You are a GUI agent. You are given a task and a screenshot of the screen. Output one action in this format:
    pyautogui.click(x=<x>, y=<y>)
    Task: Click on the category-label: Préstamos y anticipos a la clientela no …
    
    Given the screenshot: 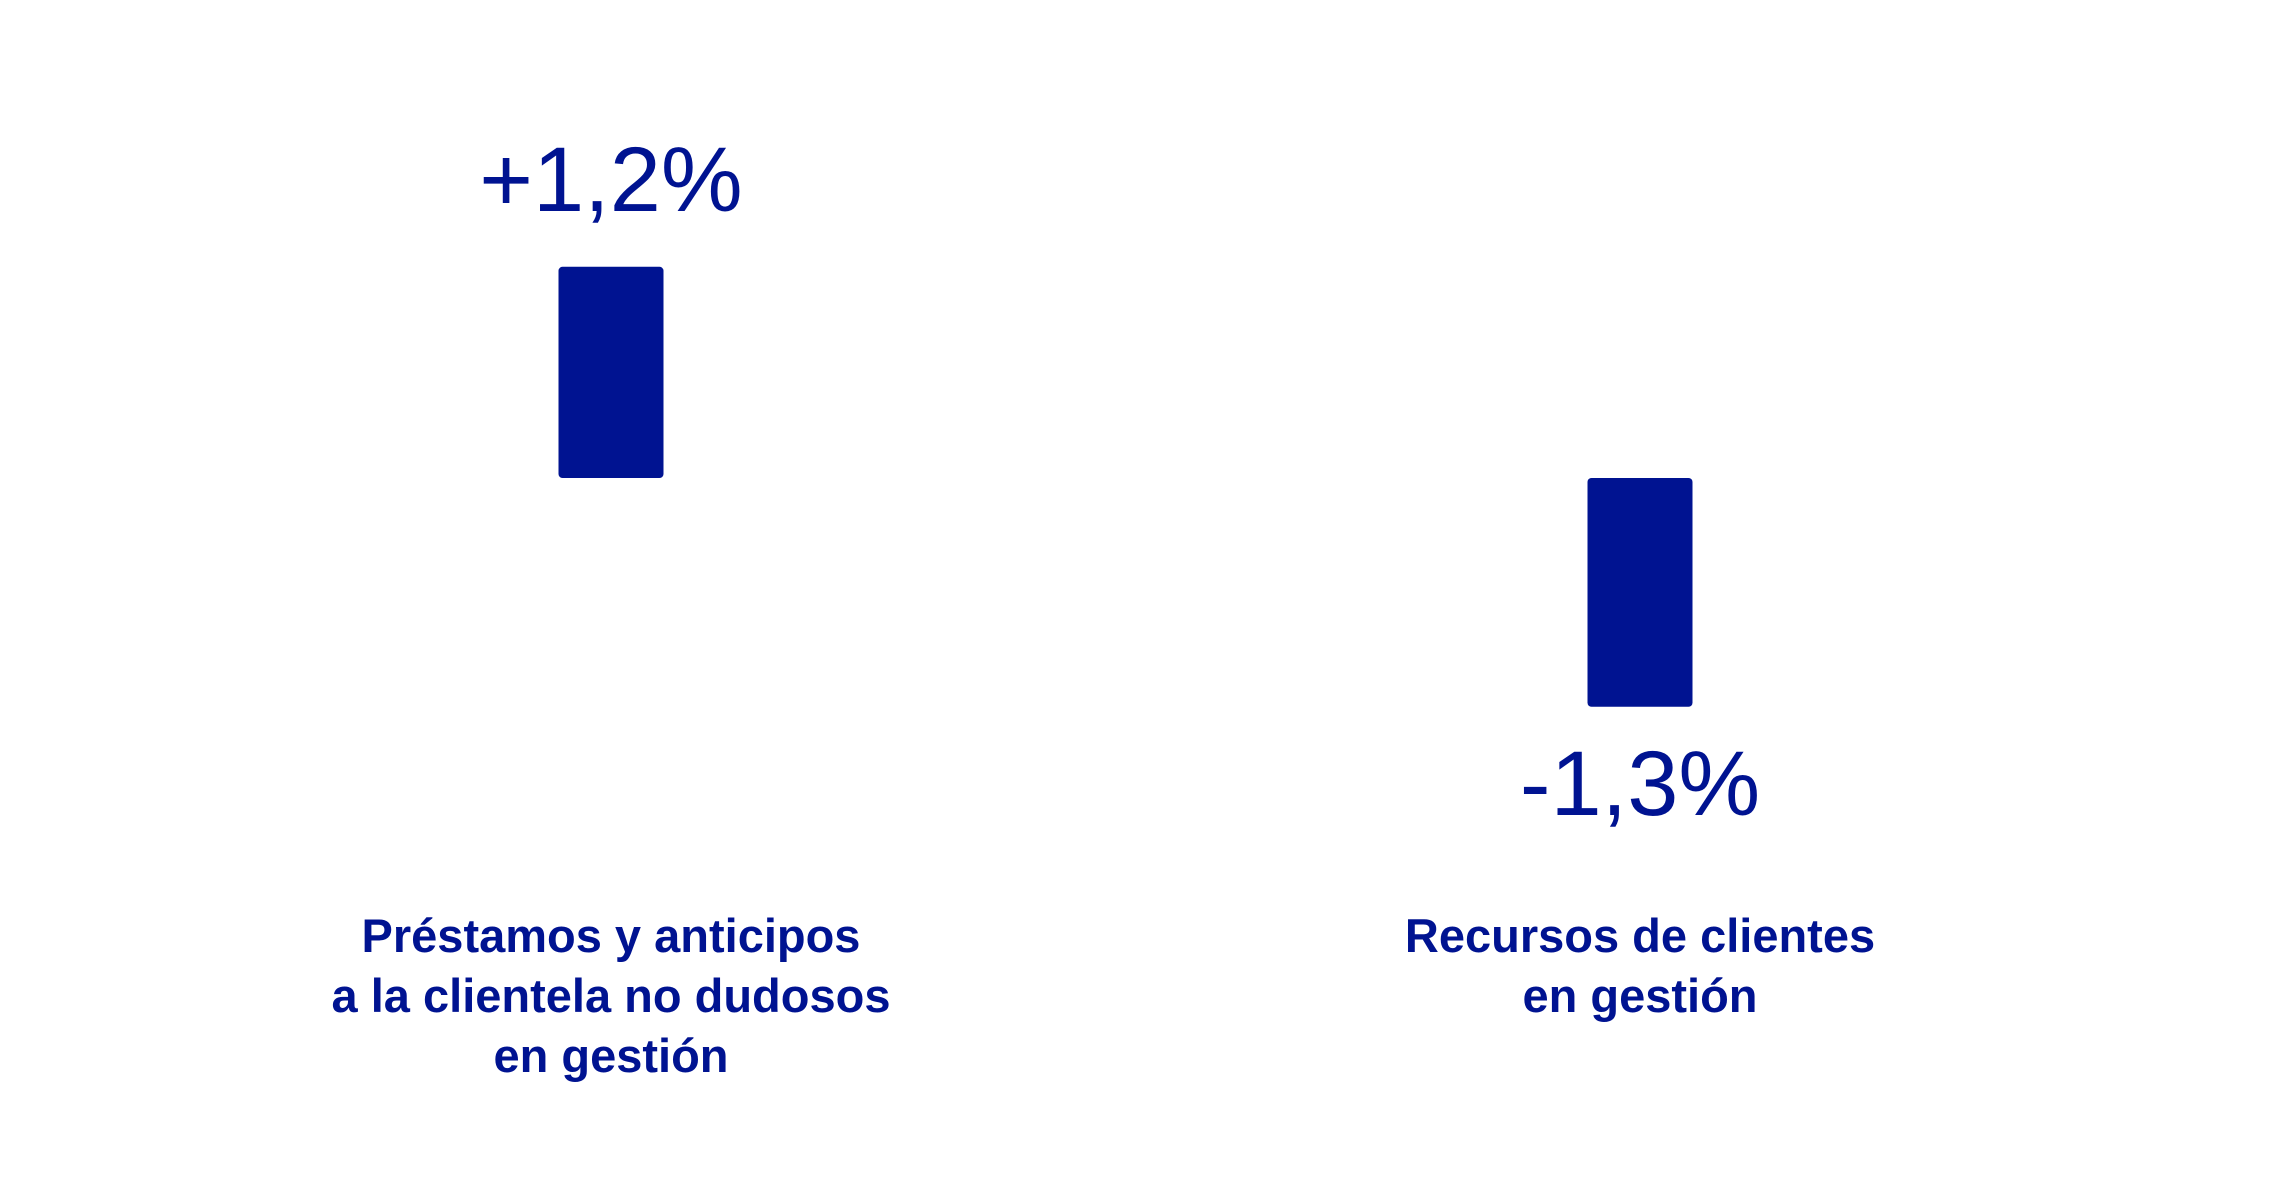 What is the action you would take?
    pyautogui.click(x=611, y=995)
    